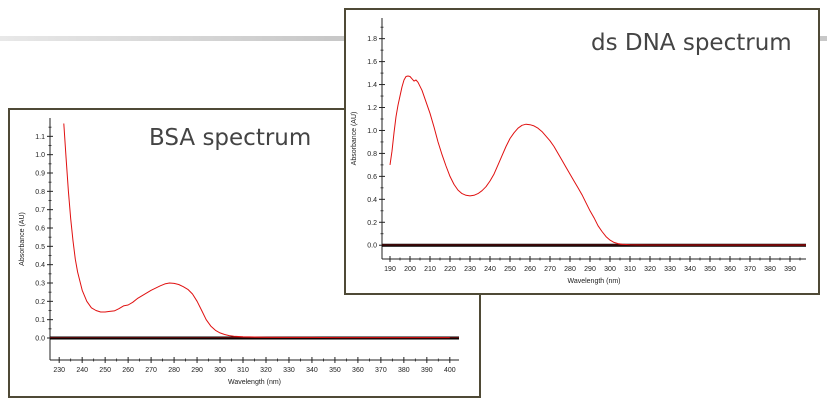 The image size is (827, 398). Describe the element at coordinates (410, 269) in the screenshot. I see `dna-x-tick-label: 200` at that location.